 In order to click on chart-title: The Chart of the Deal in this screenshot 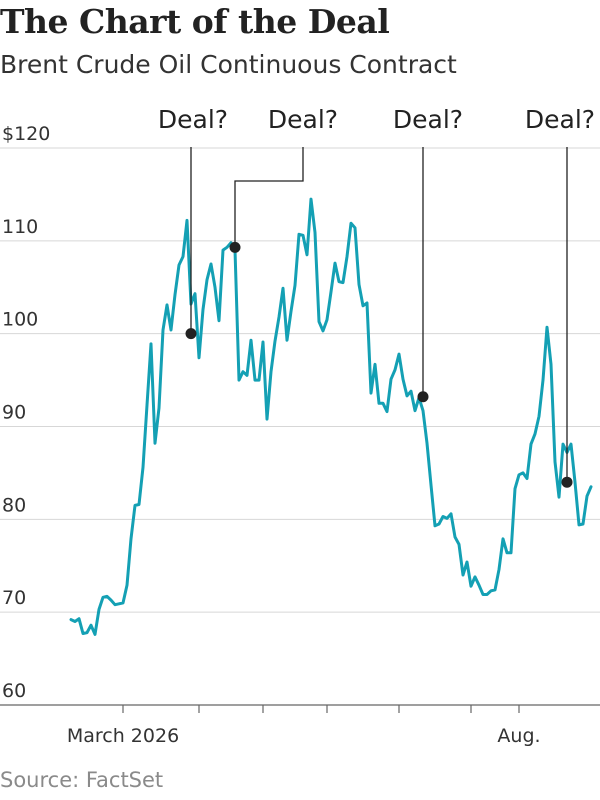, I will do `click(195, 21)`.